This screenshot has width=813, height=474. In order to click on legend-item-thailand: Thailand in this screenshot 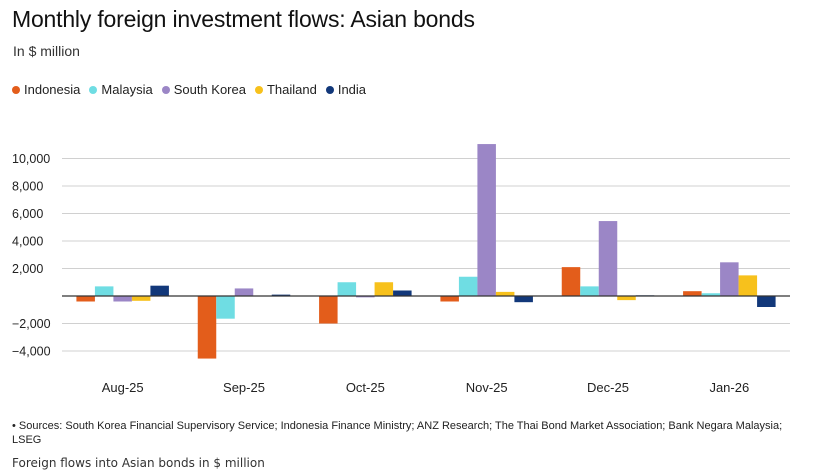, I will do `click(285, 89)`.